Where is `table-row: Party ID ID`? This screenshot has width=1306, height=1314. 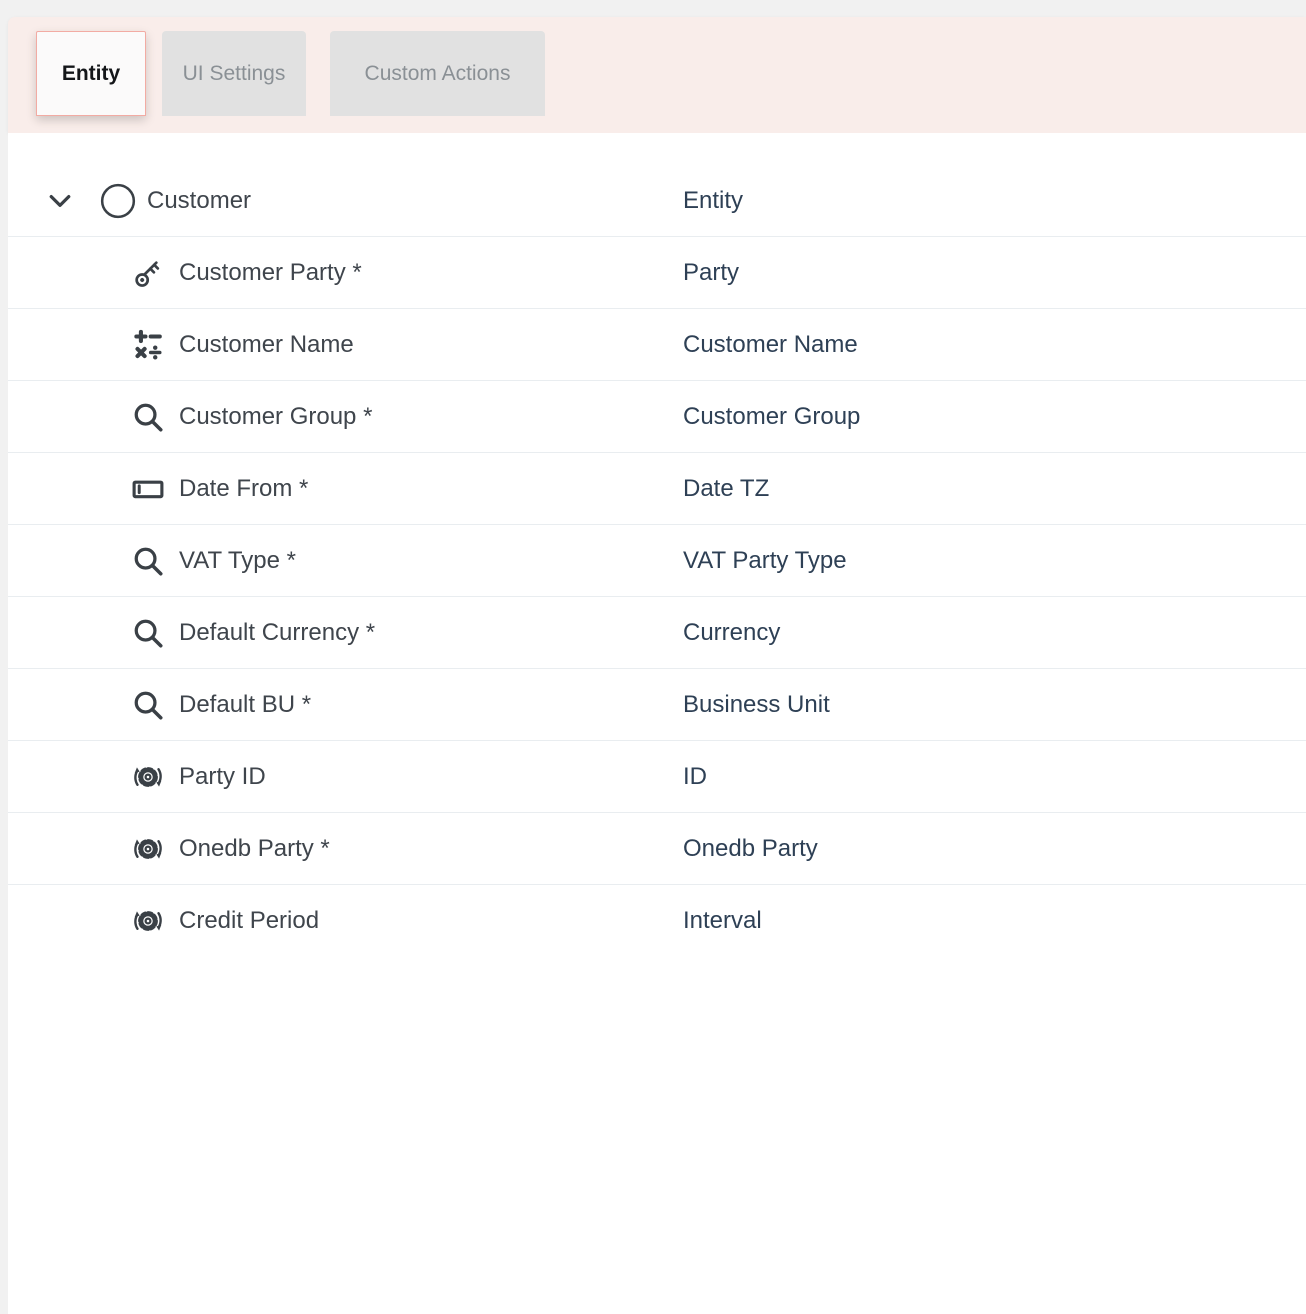 table-row: Party ID ID is located at coordinates (657, 777).